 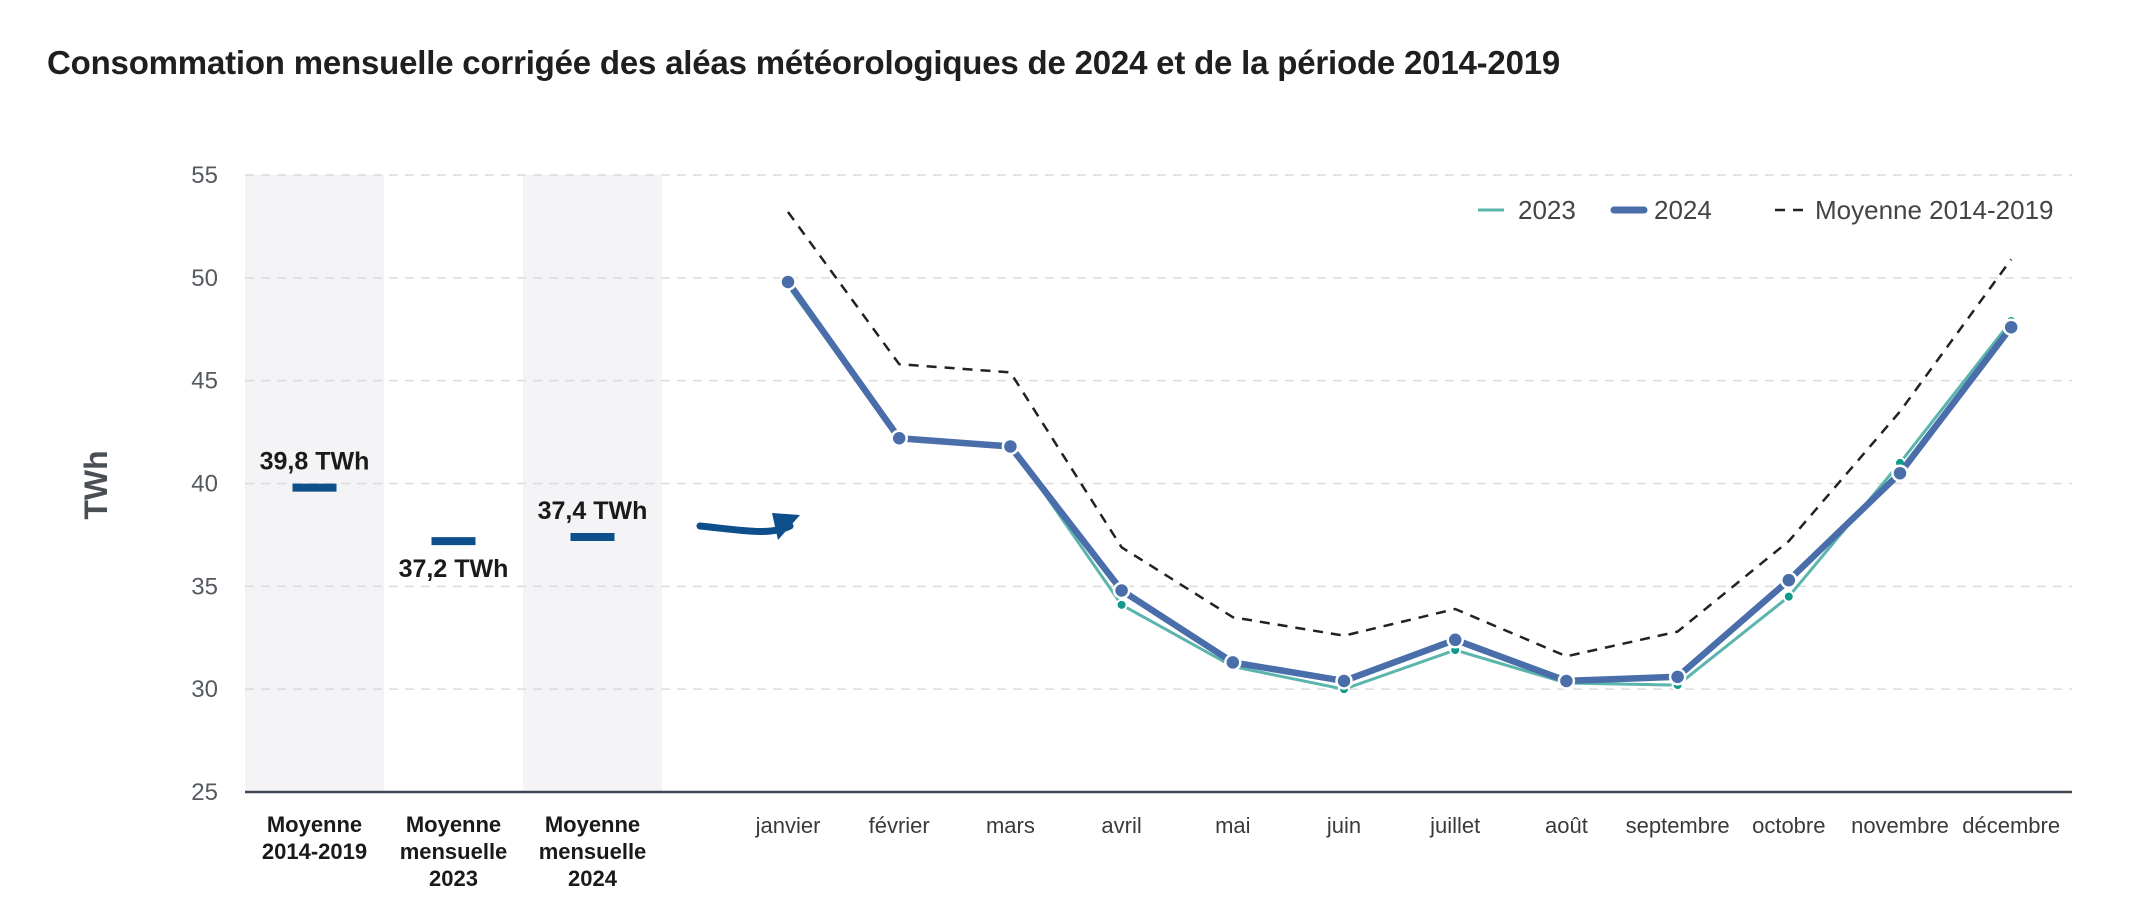 What do you see at coordinates (1010, 825) in the screenshot?
I see `x-tick-label: mars` at bounding box center [1010, 825].